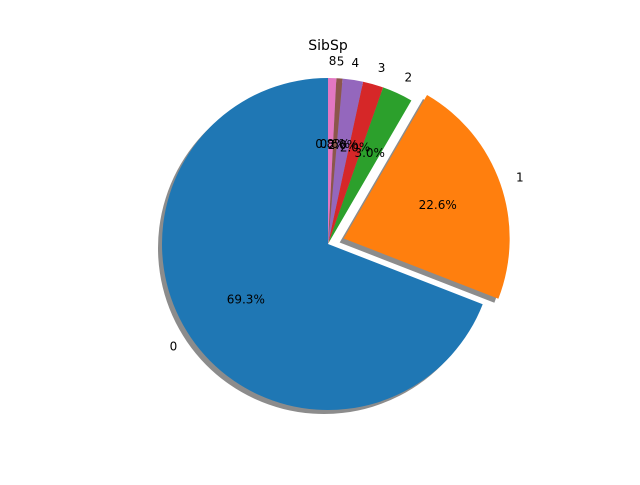 Image resolution: width=640 pixels, height=485 pixels. What do you see at coordinates (438, 205) in the screenshot?
I see `slice-percent-1: 22.6%` at bounding box center [438, 205].